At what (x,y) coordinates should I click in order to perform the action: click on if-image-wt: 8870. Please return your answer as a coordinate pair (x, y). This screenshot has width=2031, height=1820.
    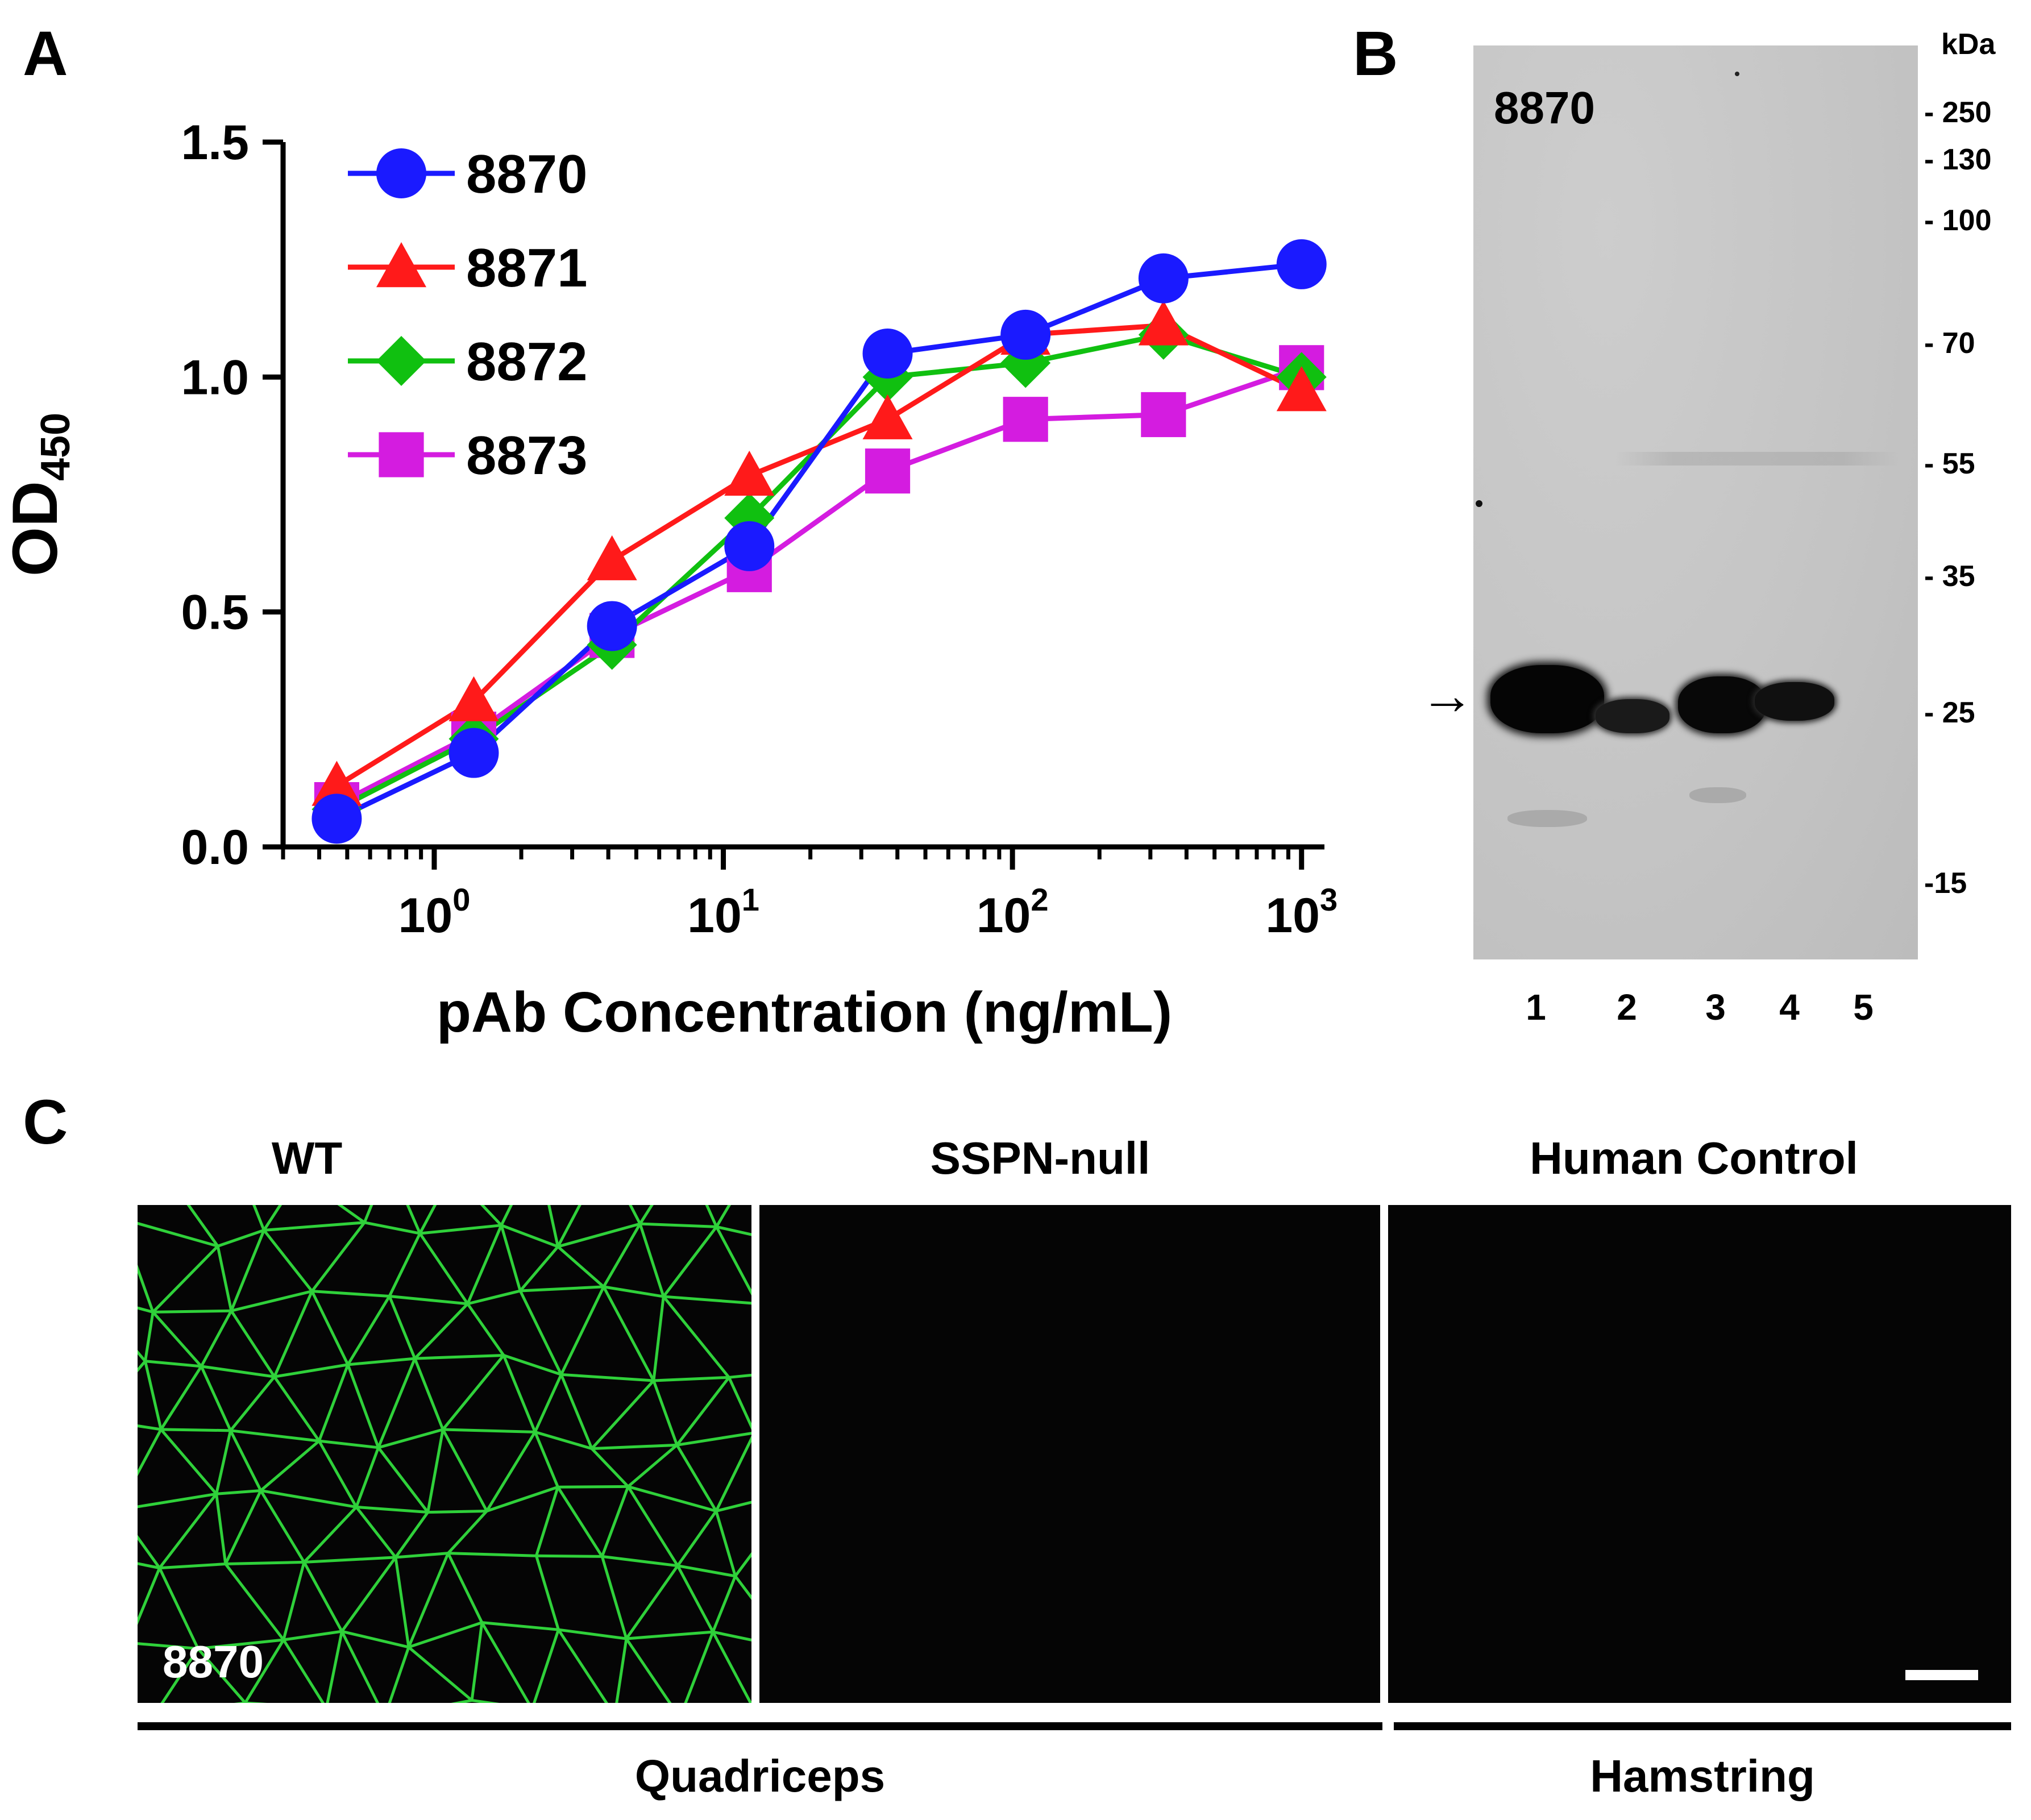
    Looking at the image, I should click on (444, 1454).